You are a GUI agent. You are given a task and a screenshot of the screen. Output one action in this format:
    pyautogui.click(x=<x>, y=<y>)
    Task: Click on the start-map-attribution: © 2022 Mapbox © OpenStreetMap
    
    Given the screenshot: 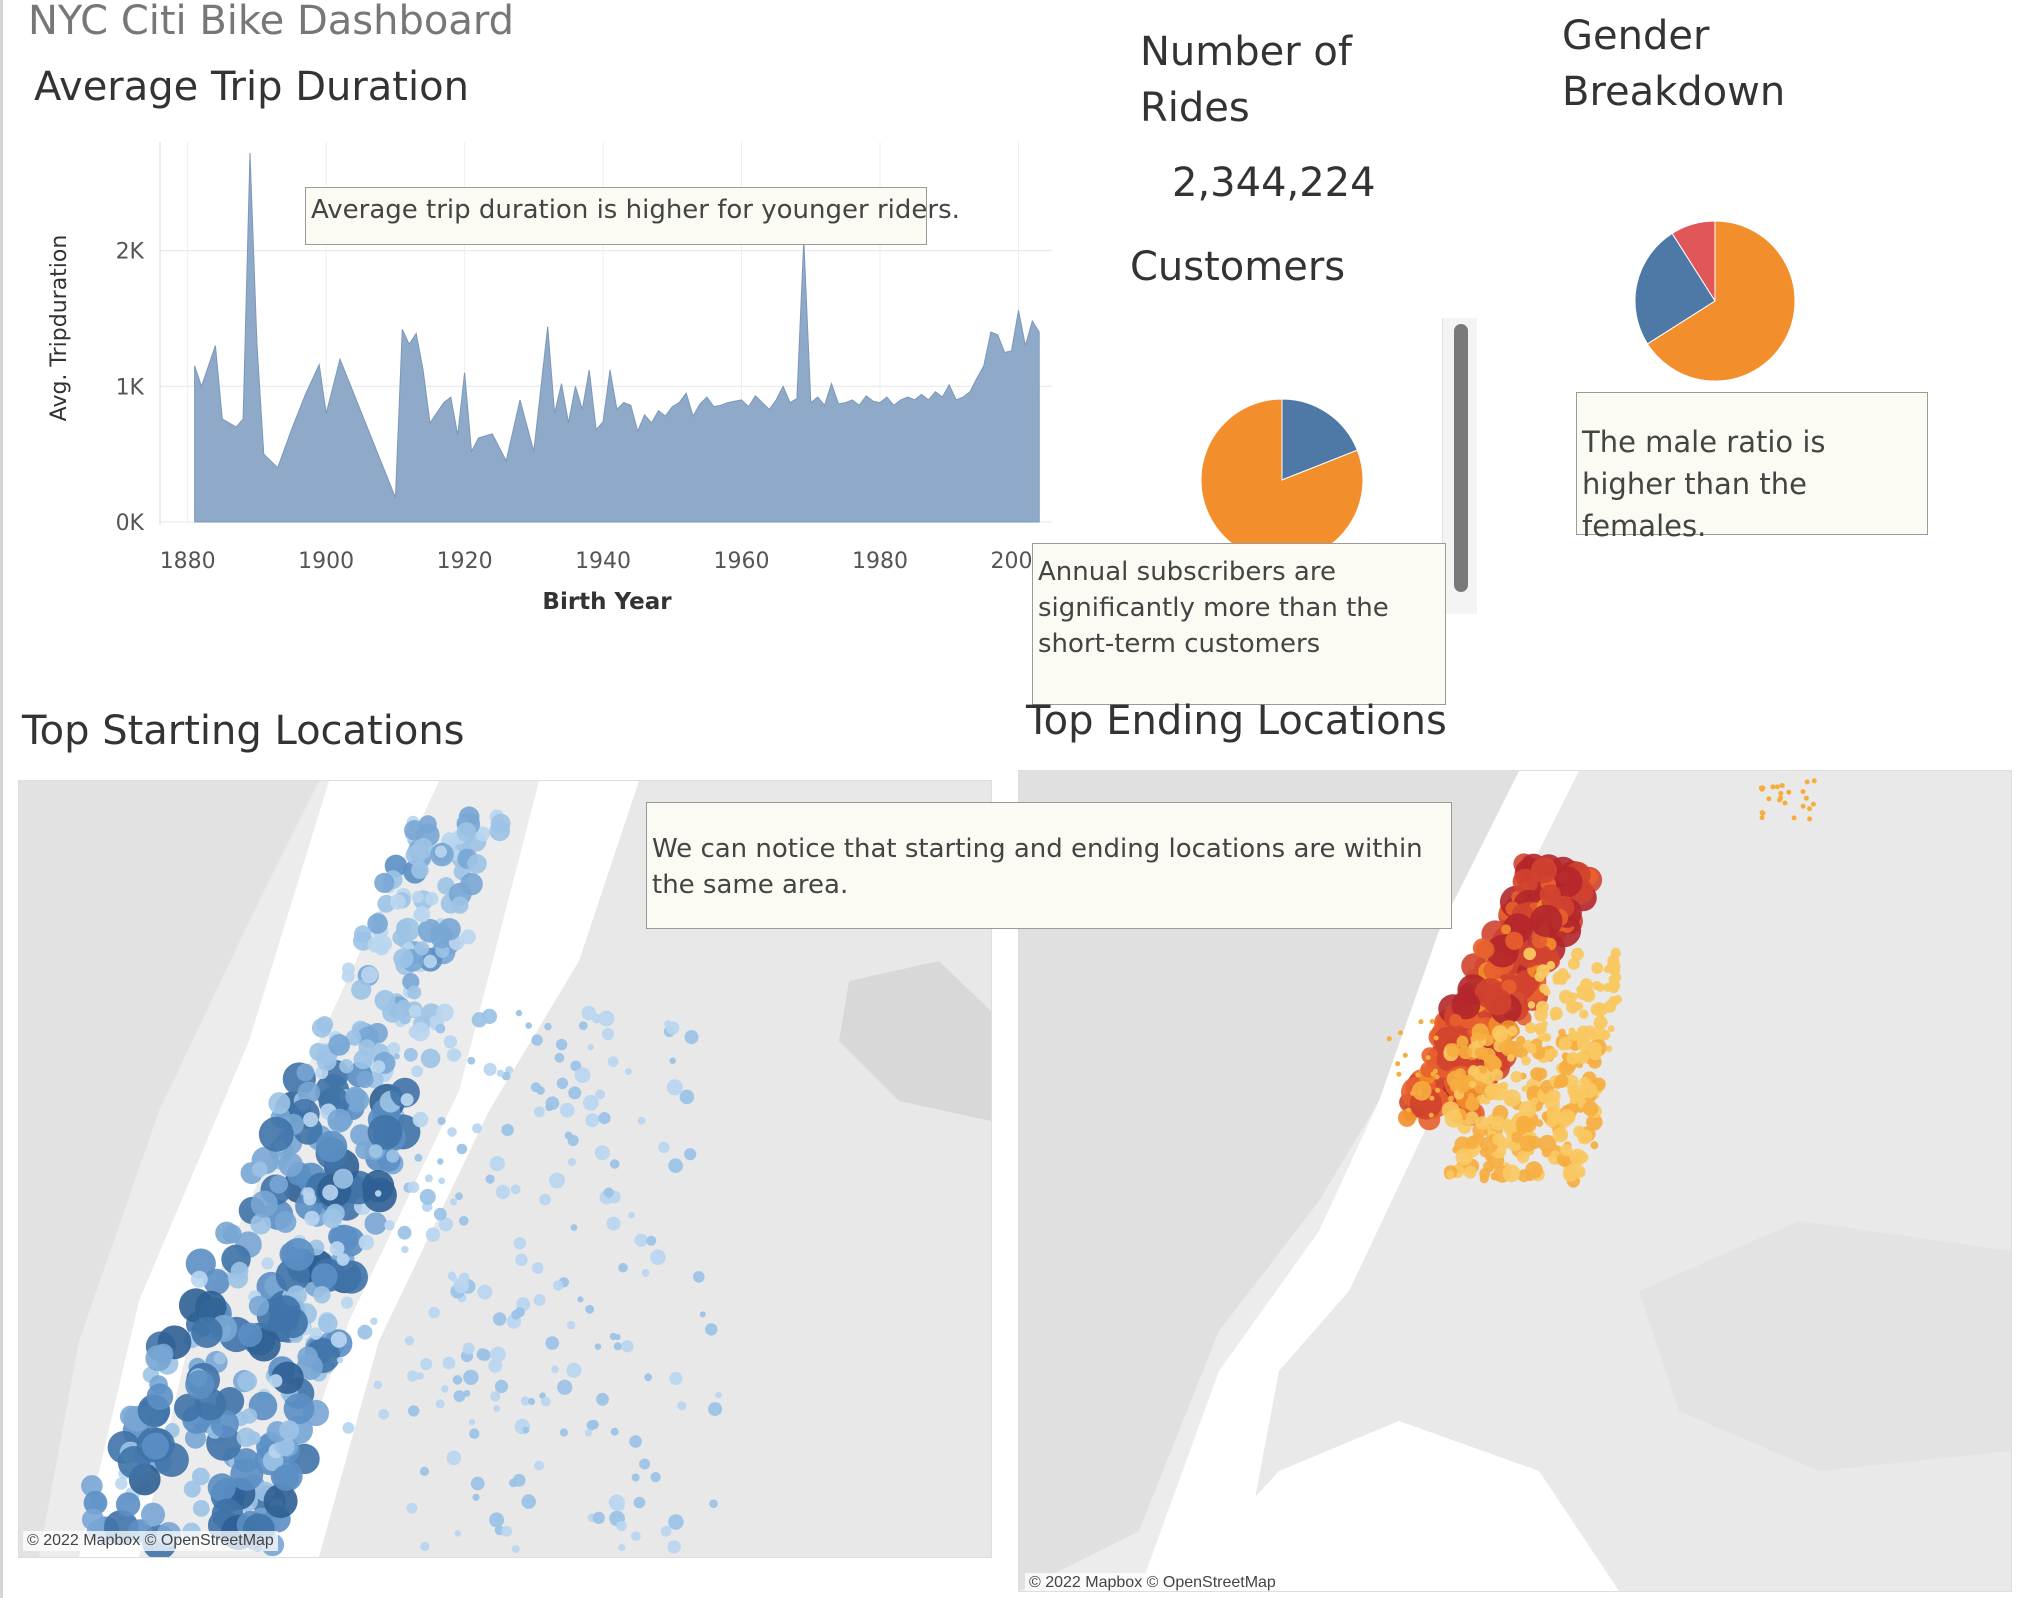 What is the action you would take?
    pyautogui.click(x=150, y=1541)
    